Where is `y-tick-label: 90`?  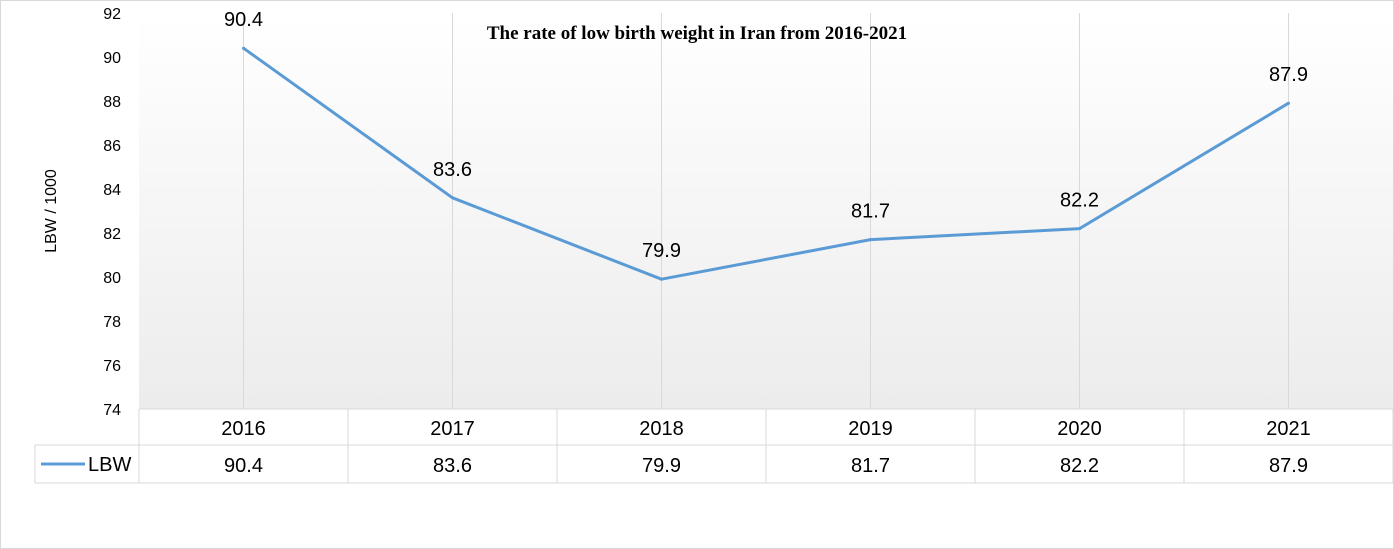
y-tick-label: 90 is located at coordinates (112, 58).